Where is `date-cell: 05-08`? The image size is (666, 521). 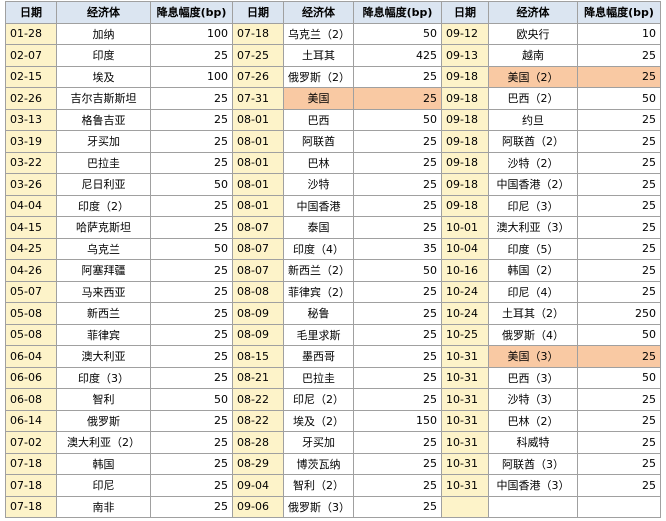
date-cell: 05-08 is located at coordinates (31, 334).